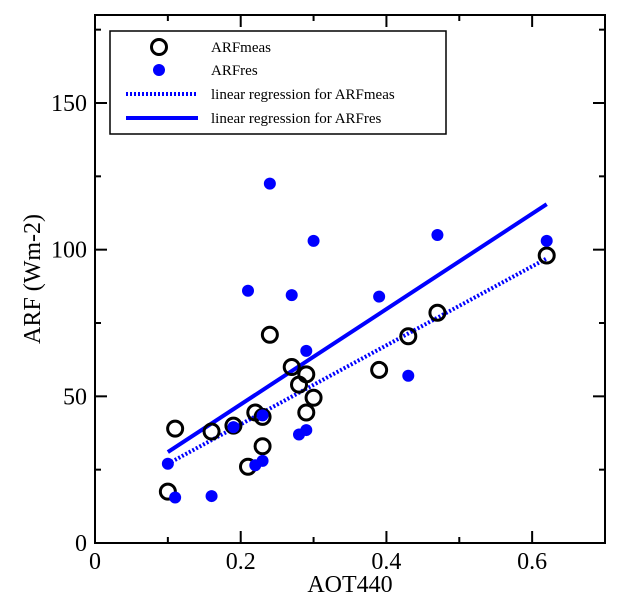 This screenshot has height=598, width=619. Describe the element at coordinates (241, 562) in the screenshot. I see `x-tick-label: 0.2` at that location.